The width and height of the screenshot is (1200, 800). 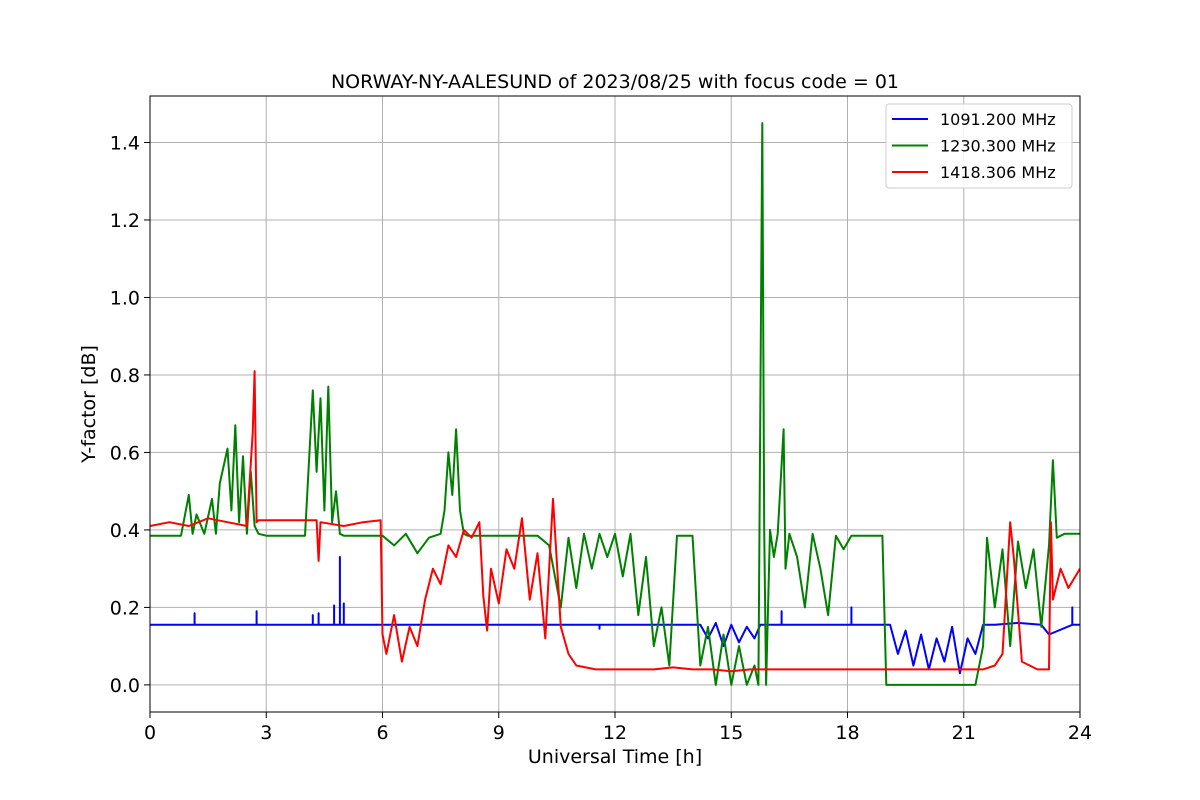 What do you see at coordinates (125, 143) in the screenshot?
I see `y-tick-label: 1.4` at bounding box center [125, 143].